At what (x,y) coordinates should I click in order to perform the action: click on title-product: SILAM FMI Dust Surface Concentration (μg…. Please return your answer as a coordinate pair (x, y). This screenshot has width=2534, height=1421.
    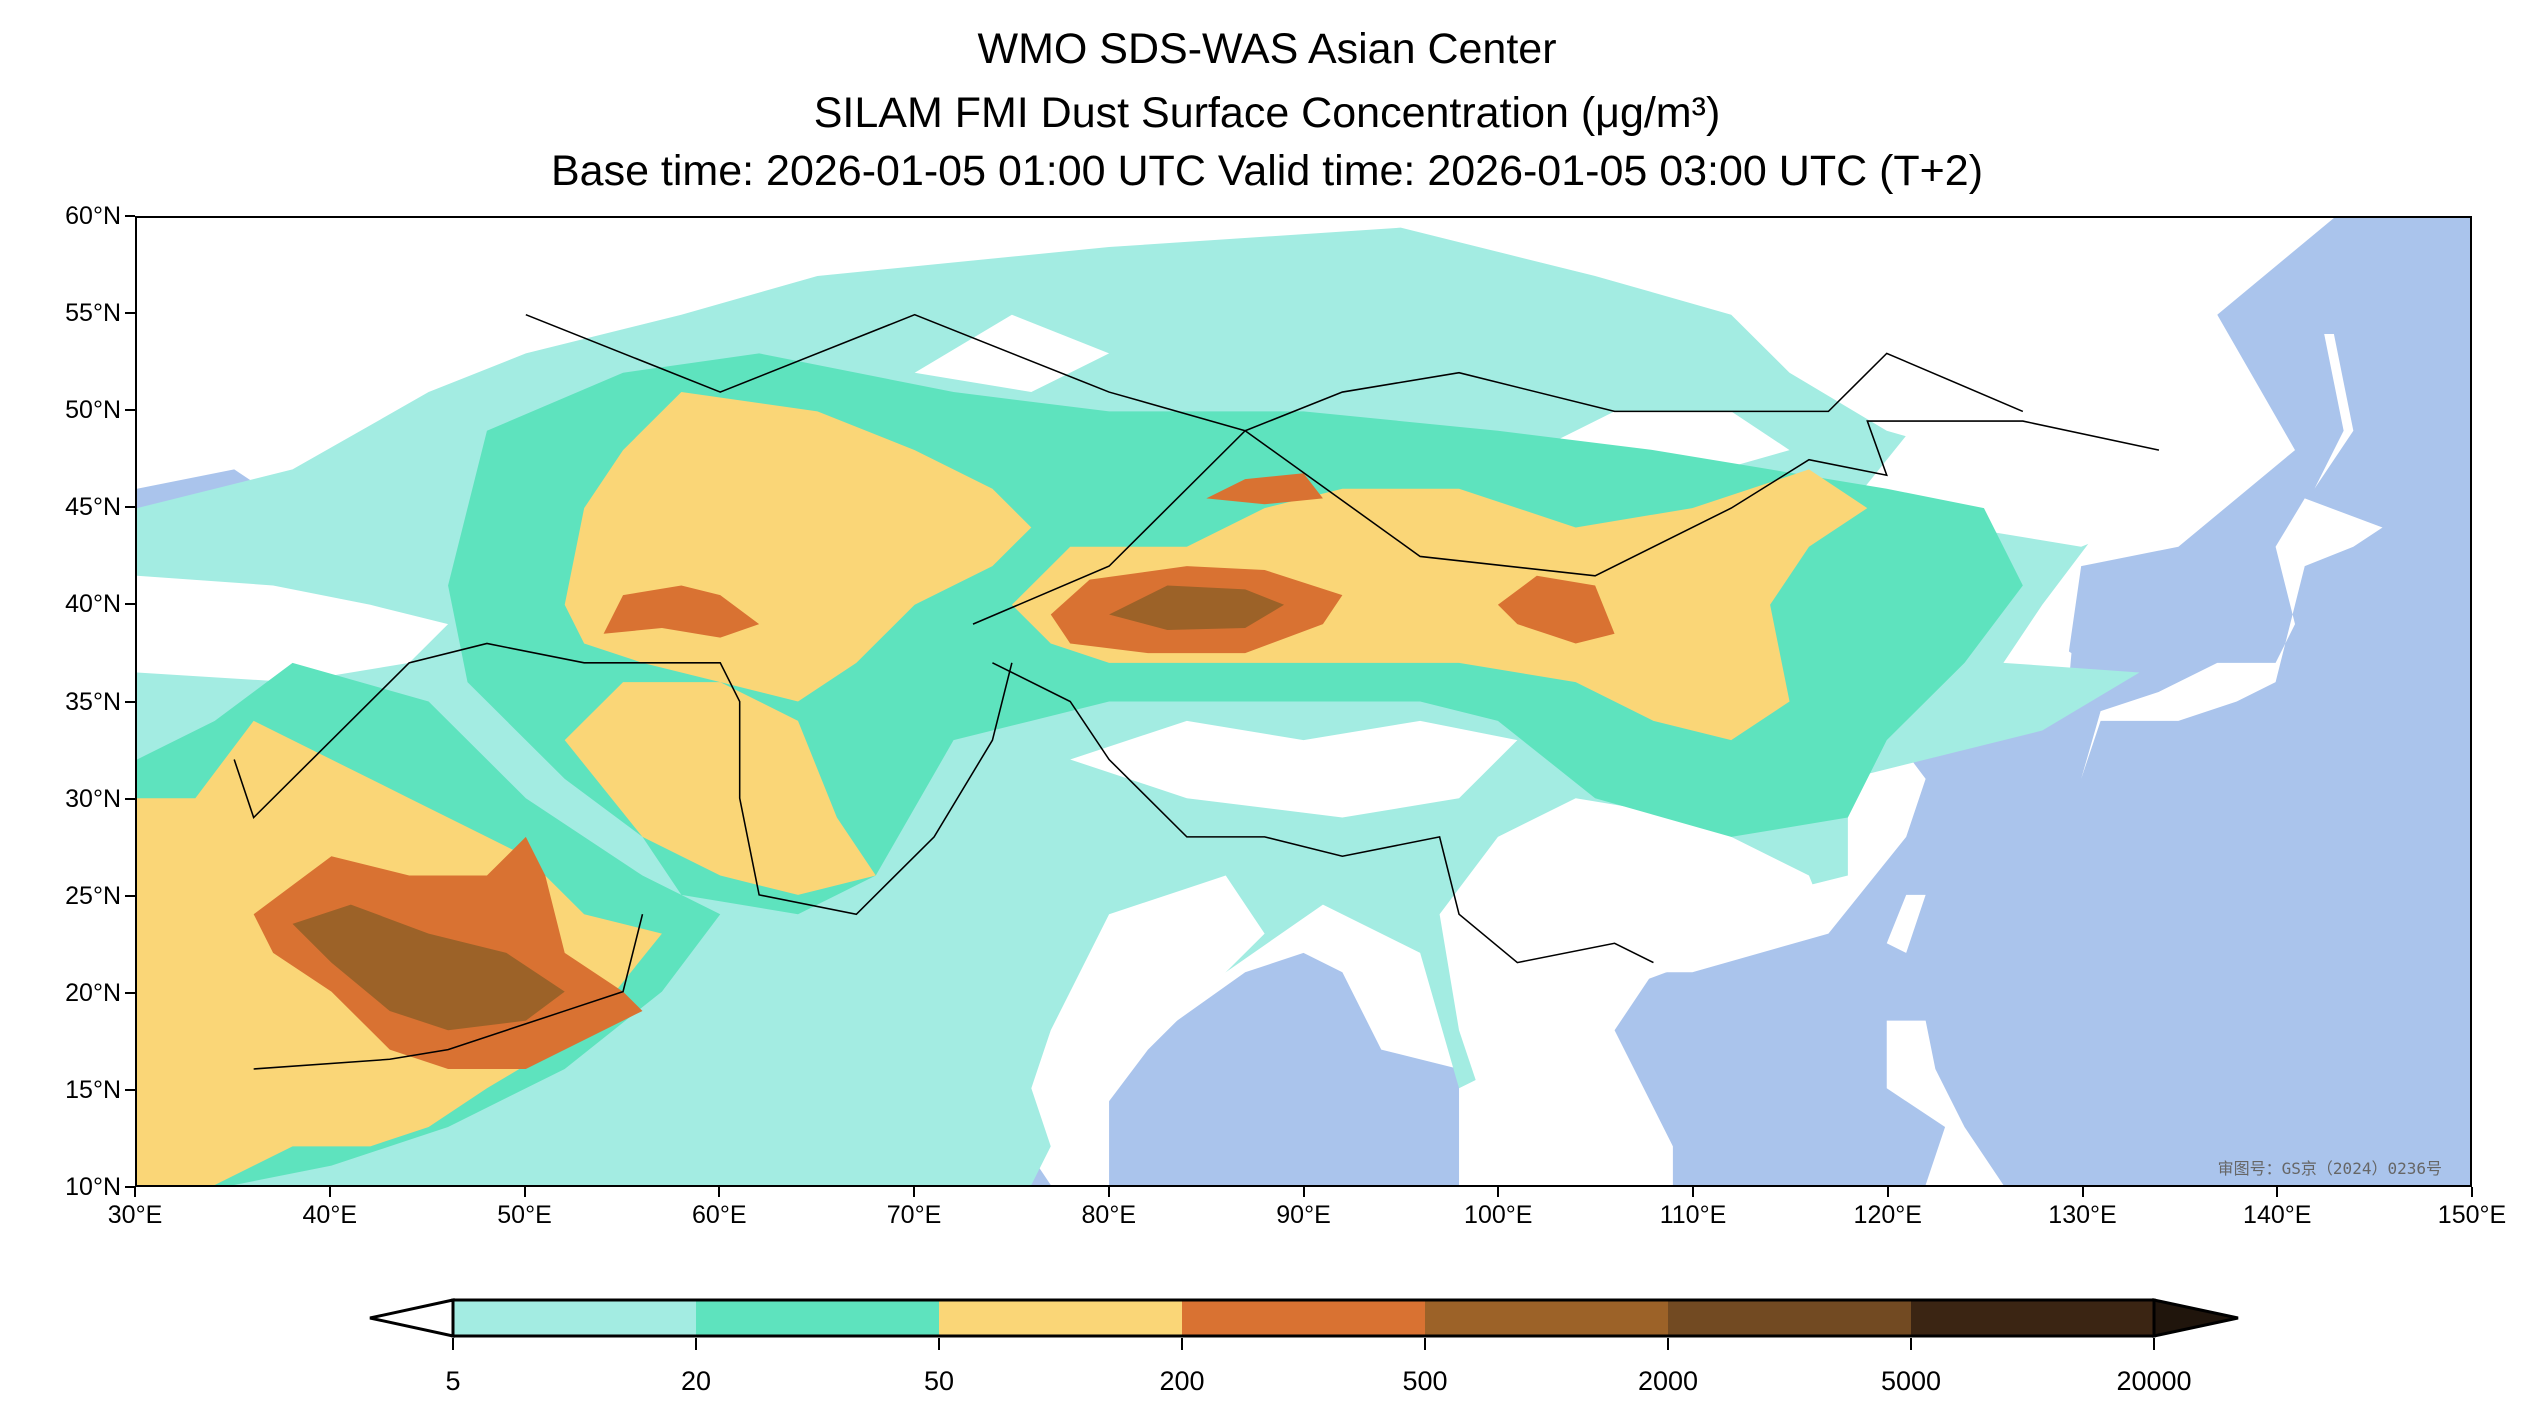
    Looking at the image, I should click on (1267, 113).